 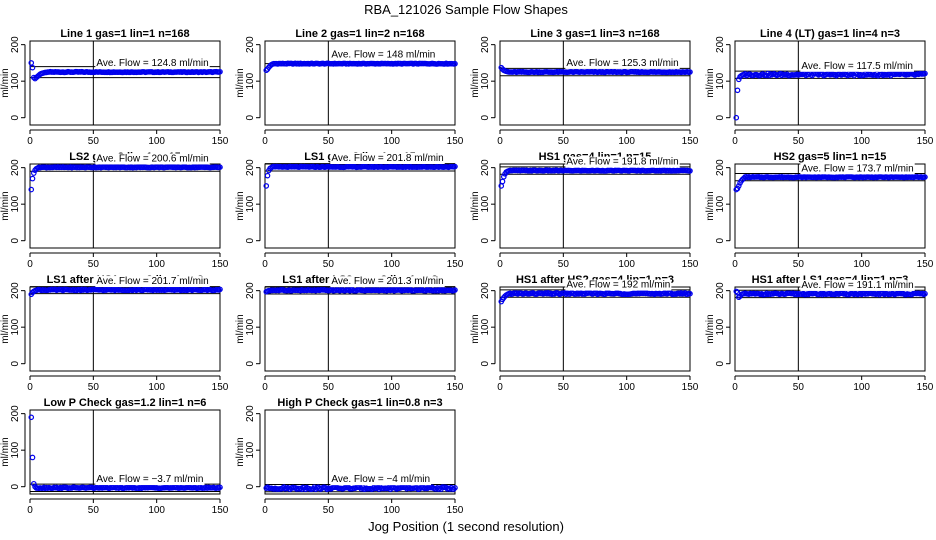 What do you see at coordinates (125, 403) in the screenshot?
I see `panel-title: Low P Check gas=1.2 lin=1 n=6` at bounding box center [125, 403].